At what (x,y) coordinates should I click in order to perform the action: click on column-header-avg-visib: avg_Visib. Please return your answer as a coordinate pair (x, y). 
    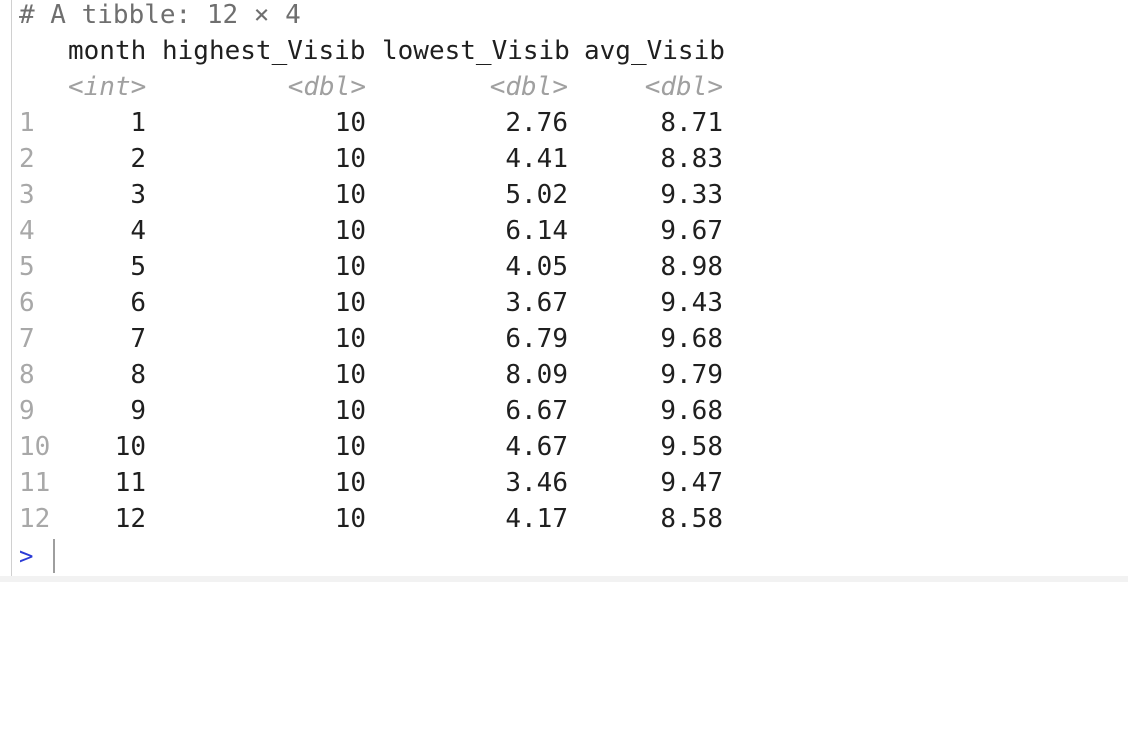
    Looking at the image, I should click on (654, 51).